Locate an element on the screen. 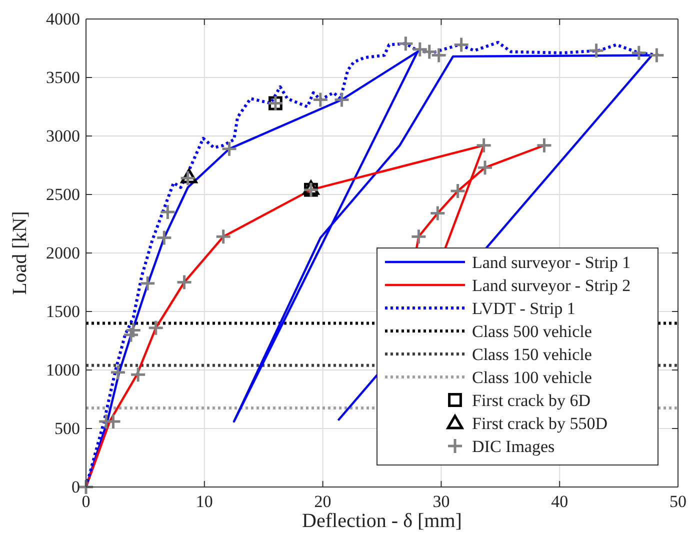  y-tick-label: 2000 is located at coordinates (63, 252).